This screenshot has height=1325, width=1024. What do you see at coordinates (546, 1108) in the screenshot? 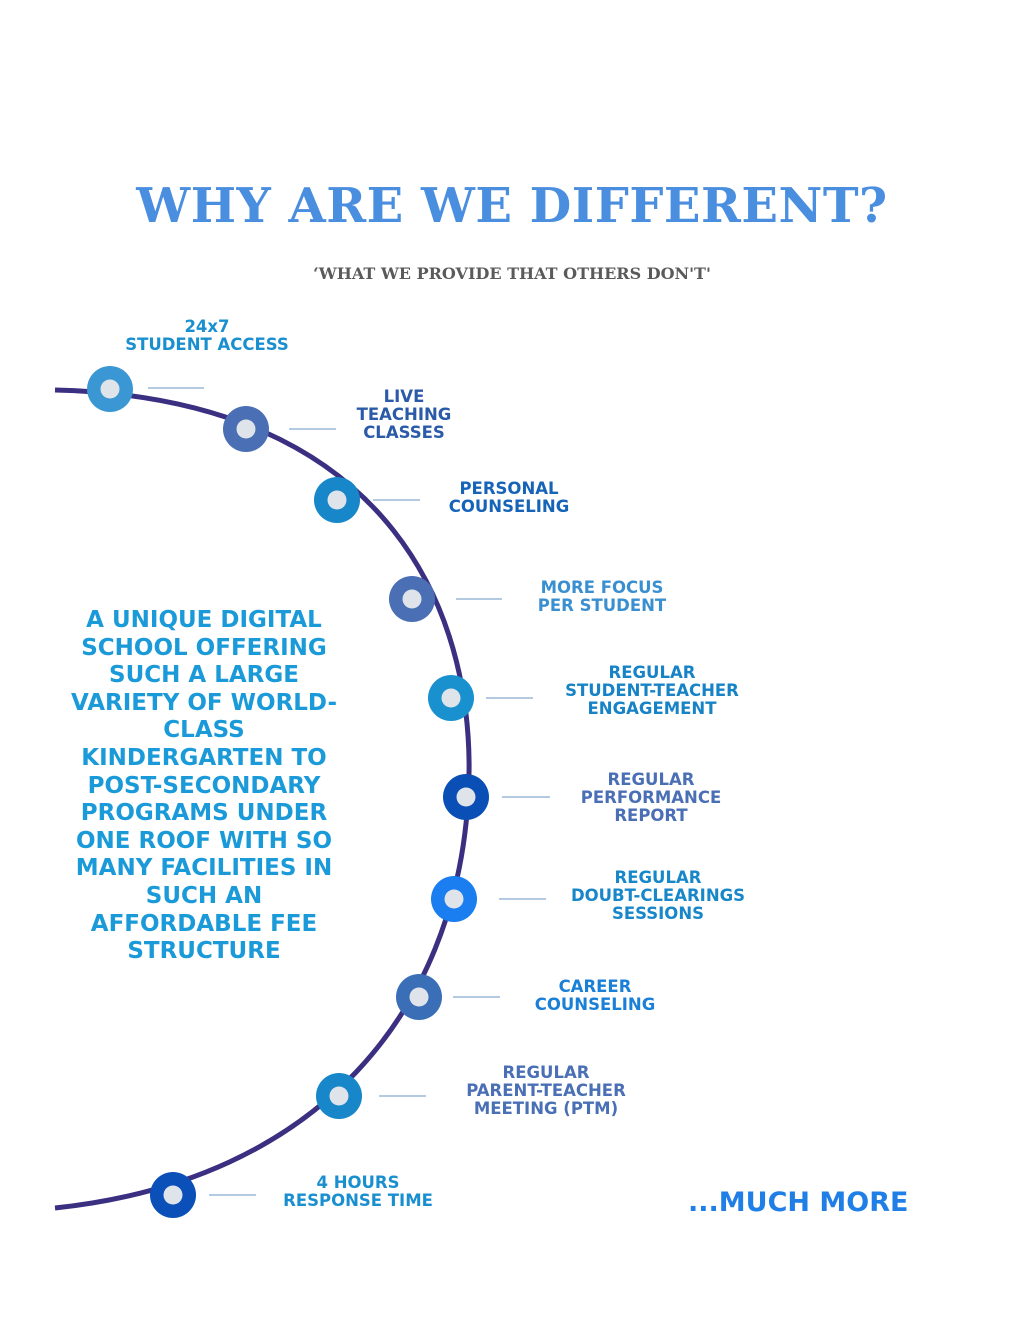
I see `feature-label-line: MEETING (PTM)` at bounding box center [546, 1108].